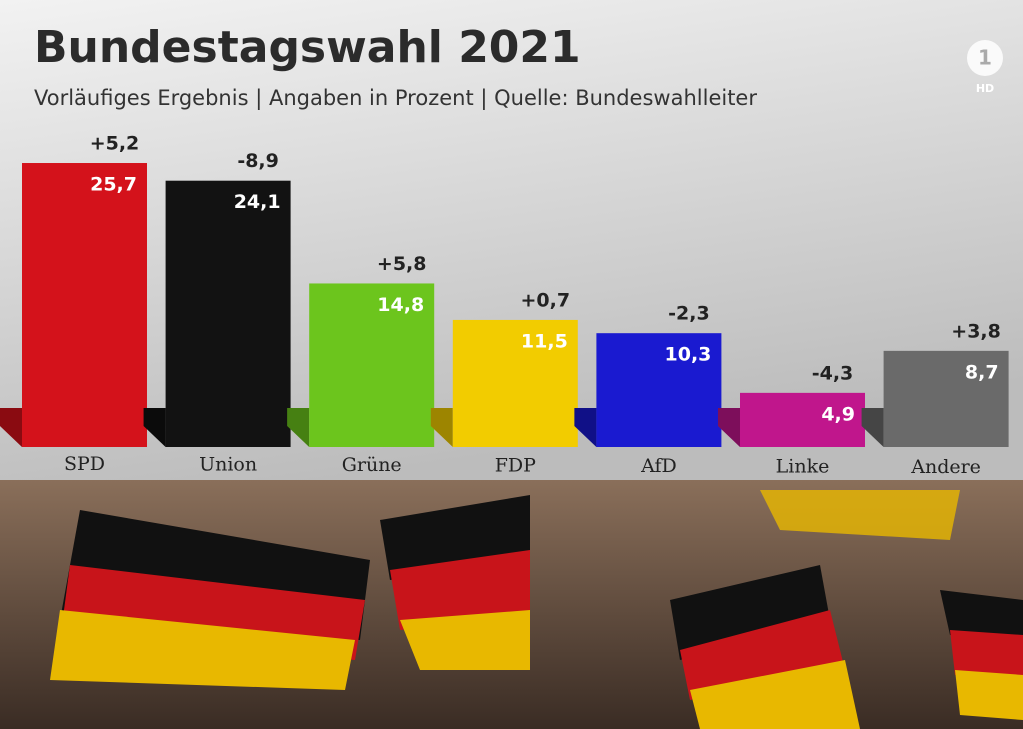 Image resolution: width=1023 pixels, height=729 pixels. I want to click on logo: 1 HD, so click(985, 67).